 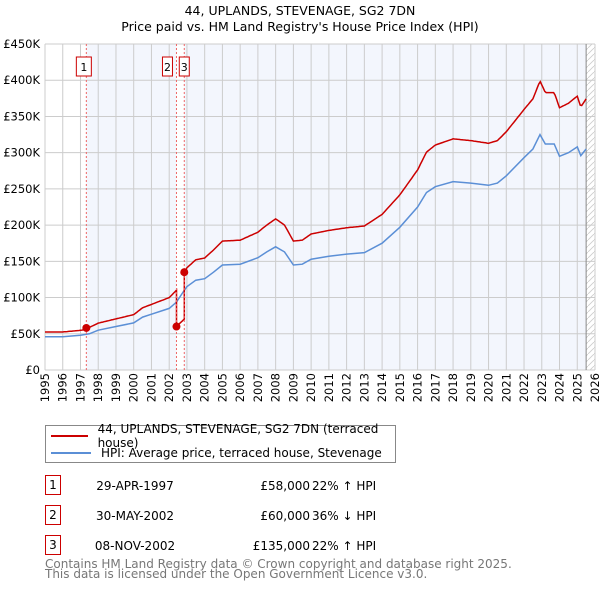 I want to click on x-tick-label: 2022, so click(x=524, y=387).